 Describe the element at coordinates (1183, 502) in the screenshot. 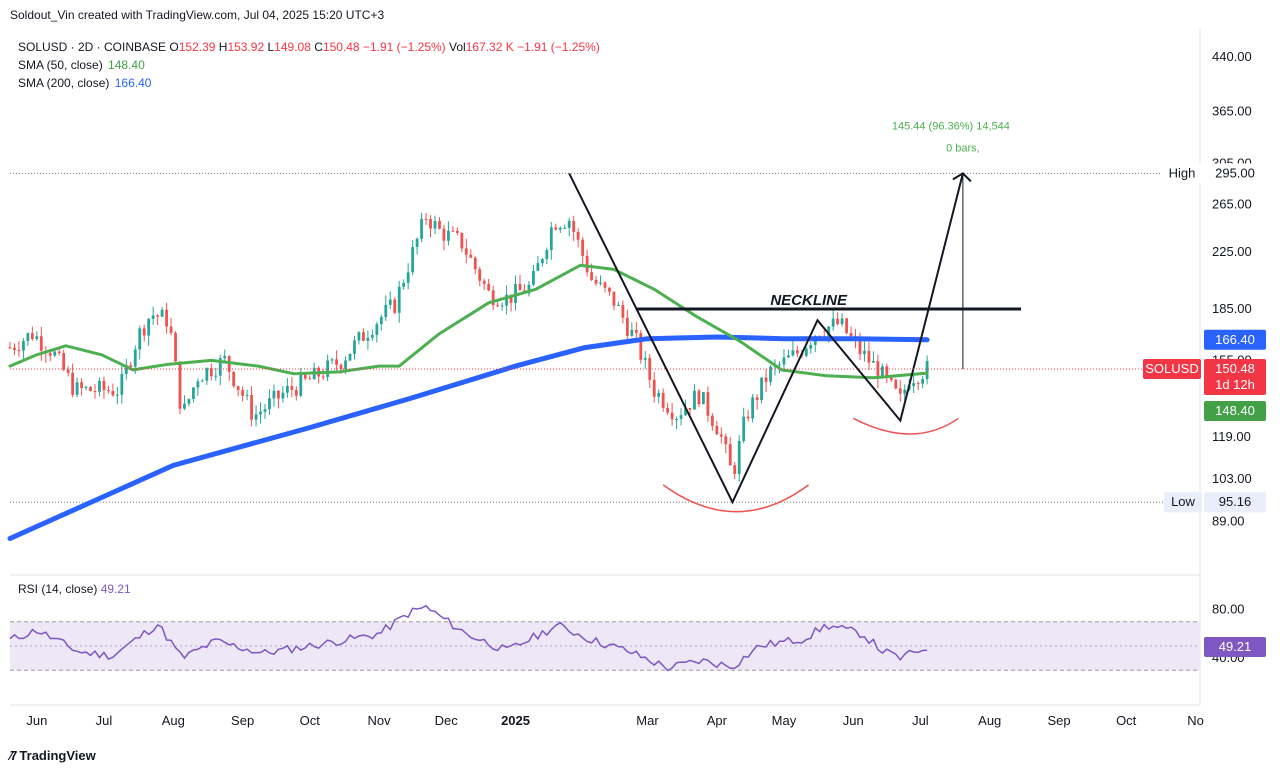

I see `low-label-badge` at that location.